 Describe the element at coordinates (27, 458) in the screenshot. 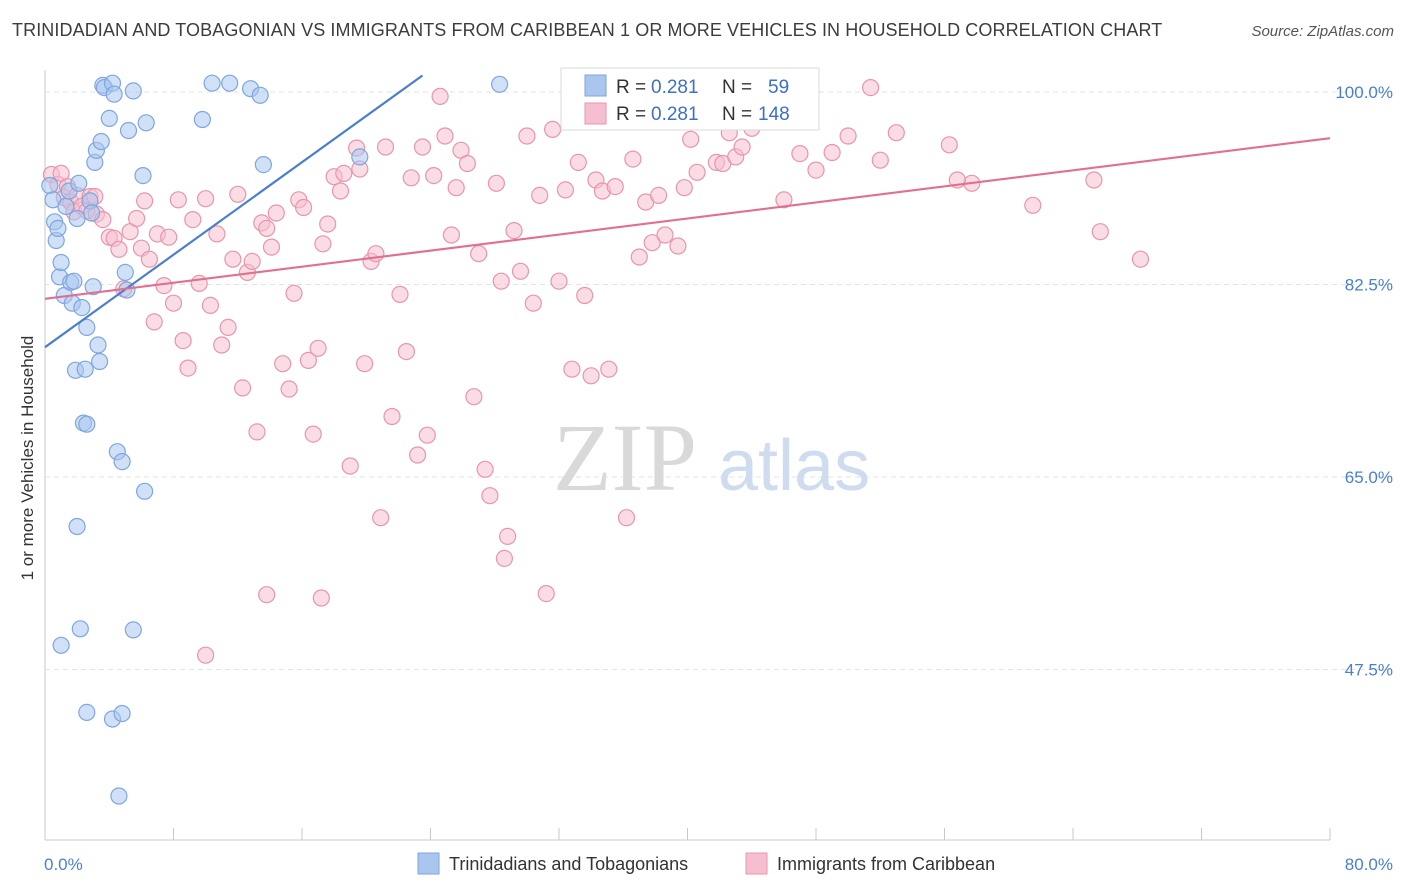

I see `y-axis-label: 1 or more Vehicles in Household` at that location.